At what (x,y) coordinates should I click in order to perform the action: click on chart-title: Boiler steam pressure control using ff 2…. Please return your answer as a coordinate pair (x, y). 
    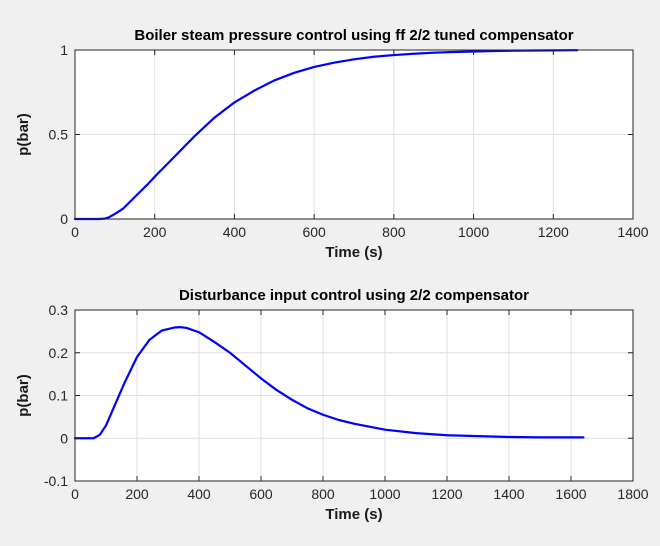
    Looking at the image, I should click on (353, 35).